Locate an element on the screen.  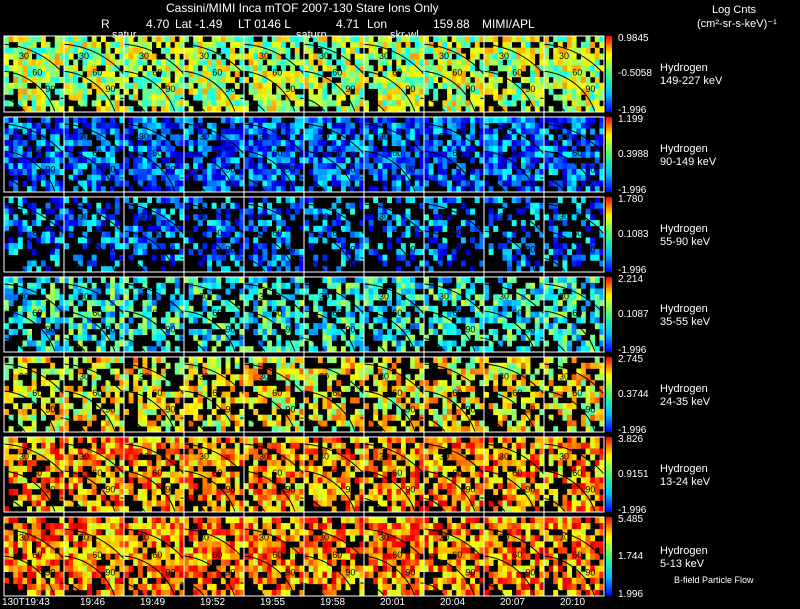
lon-label: Lon is located at coordinates (377, 24).